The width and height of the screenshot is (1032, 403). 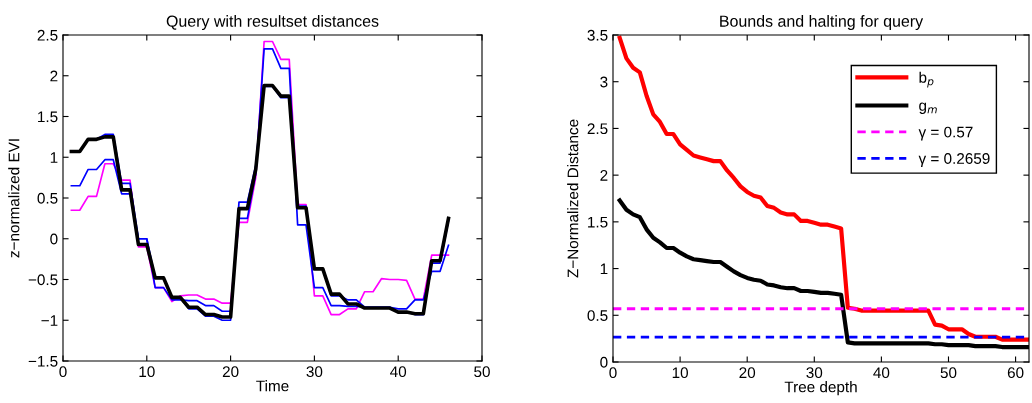 What do you see at coordinates (604, 82) in the screenshot?
I see `y-tick-label: 3` at bounding box center [604, 82].